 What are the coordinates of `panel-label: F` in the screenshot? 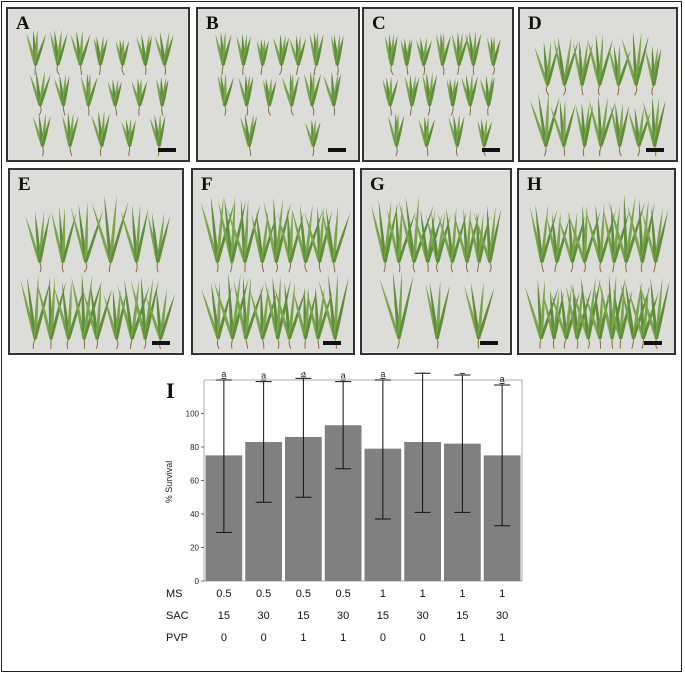 It's located at (207, 184).